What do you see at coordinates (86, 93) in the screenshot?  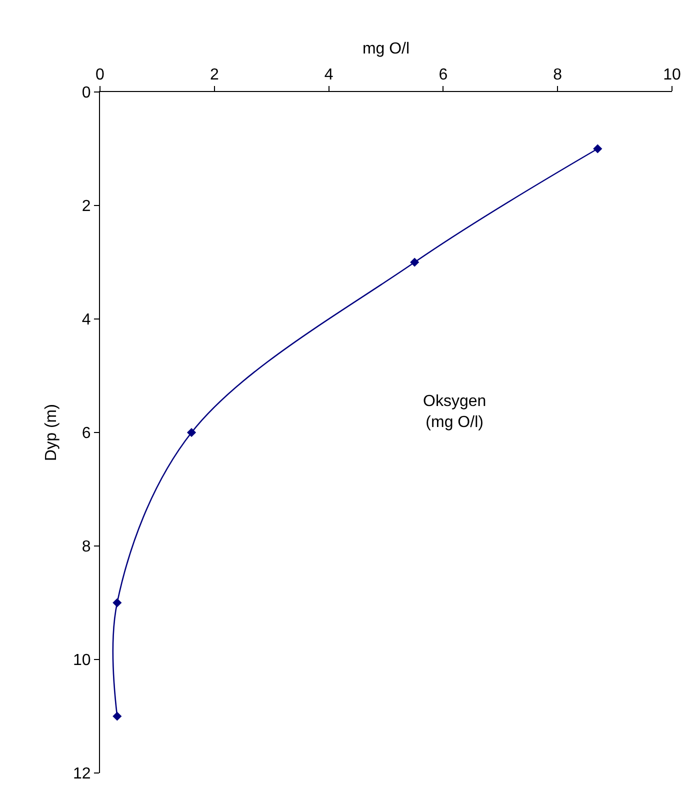 I see `y-tick-label: 0` at bounding box center [86, 93].